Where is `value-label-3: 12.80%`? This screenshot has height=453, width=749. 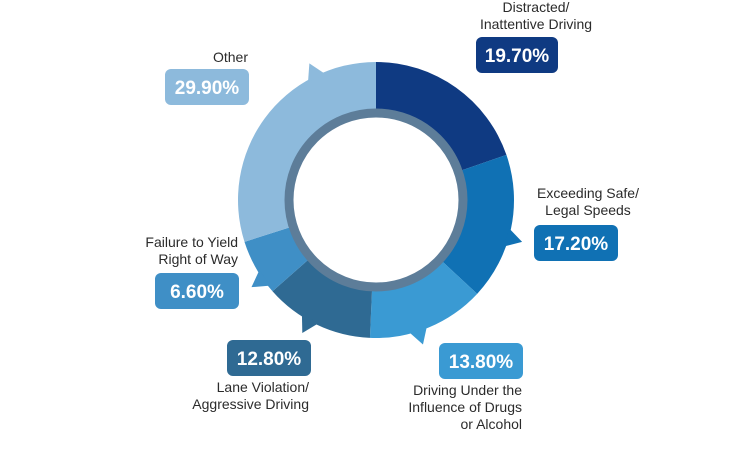 value-label-3: 12.80% is located at coordinates (269, 359).